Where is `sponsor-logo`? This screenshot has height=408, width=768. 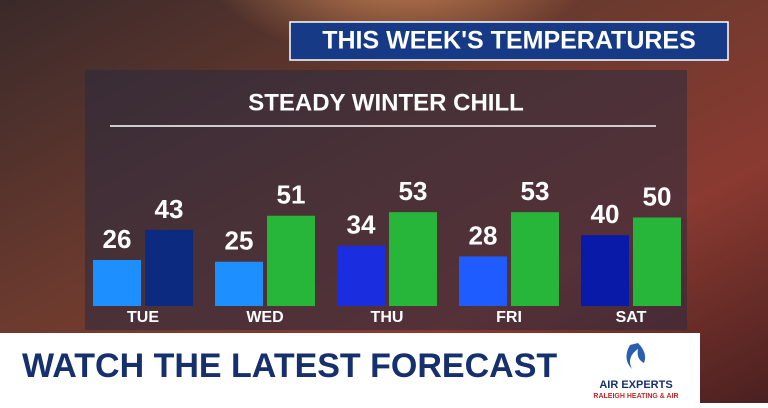 sponsor-logo is located at coordinates (636, 356).